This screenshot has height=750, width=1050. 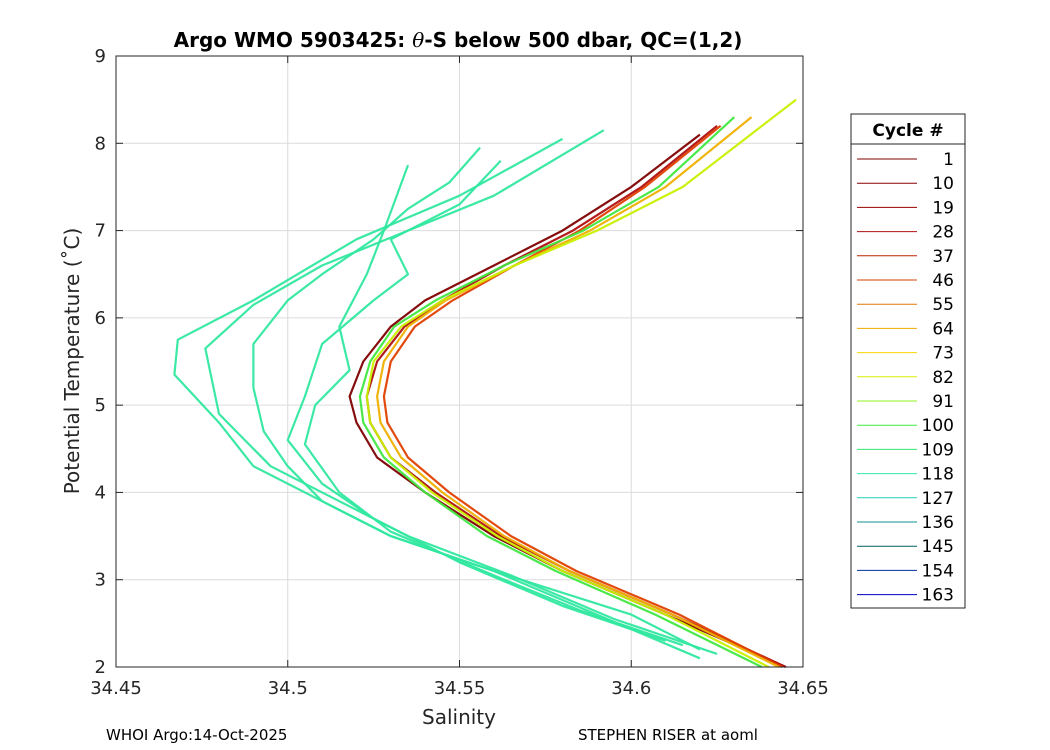 What do you see at coordinates (938, 523) in the screenshot?
I see `legend-label: 136` at bounding box center [938, 523].